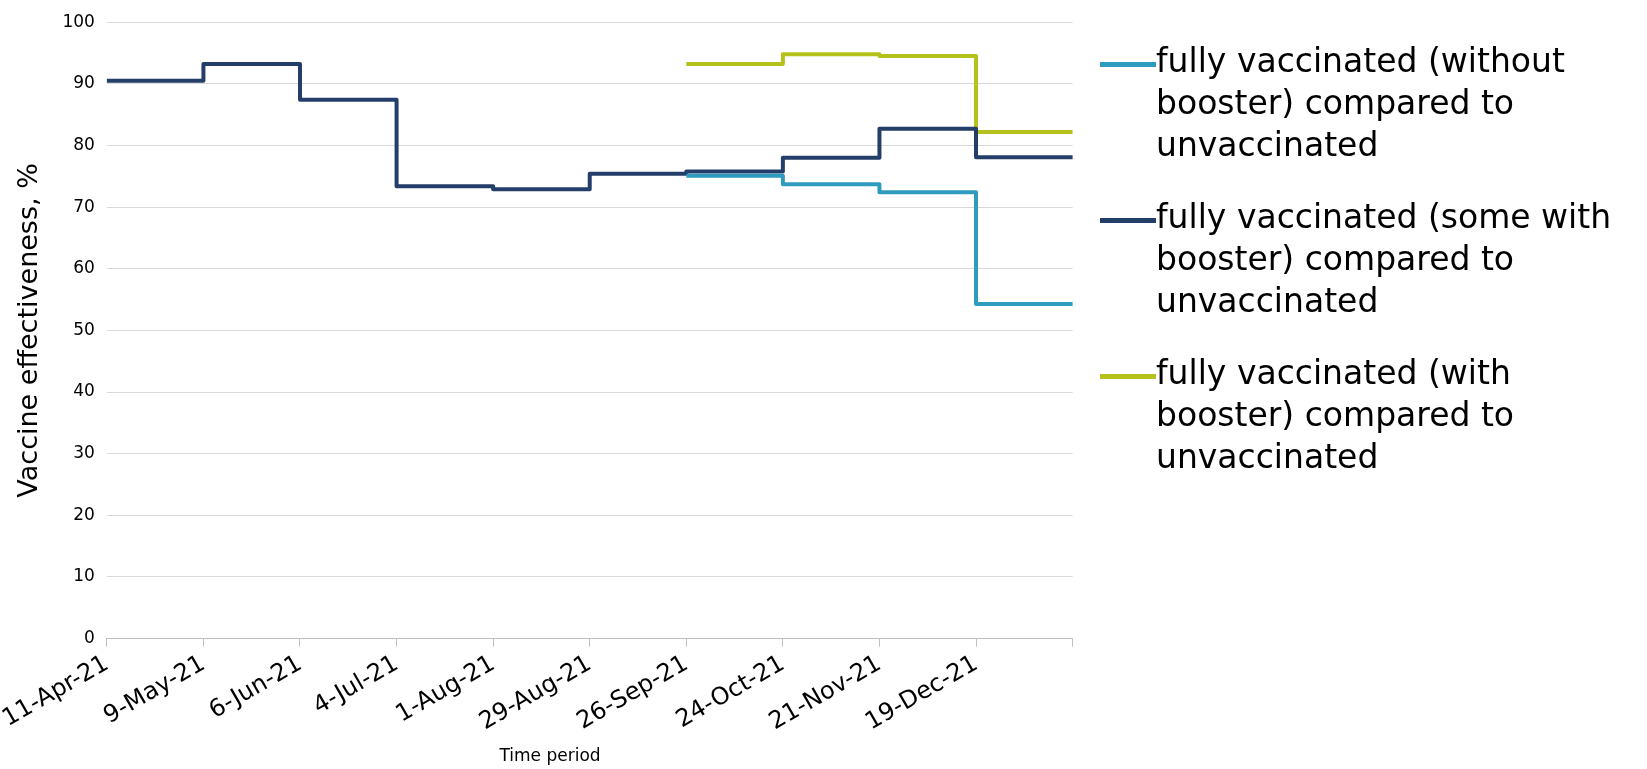 This screenshot has width=1647, height=769. Describe the element at coordinates (28, 330) in the screenshot. I see `y-axis-title: Vaccine effectiveness, %` at that location.